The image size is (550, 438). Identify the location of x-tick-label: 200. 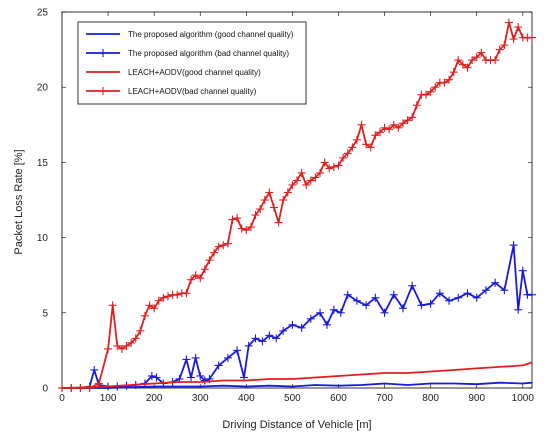
(154, 398).